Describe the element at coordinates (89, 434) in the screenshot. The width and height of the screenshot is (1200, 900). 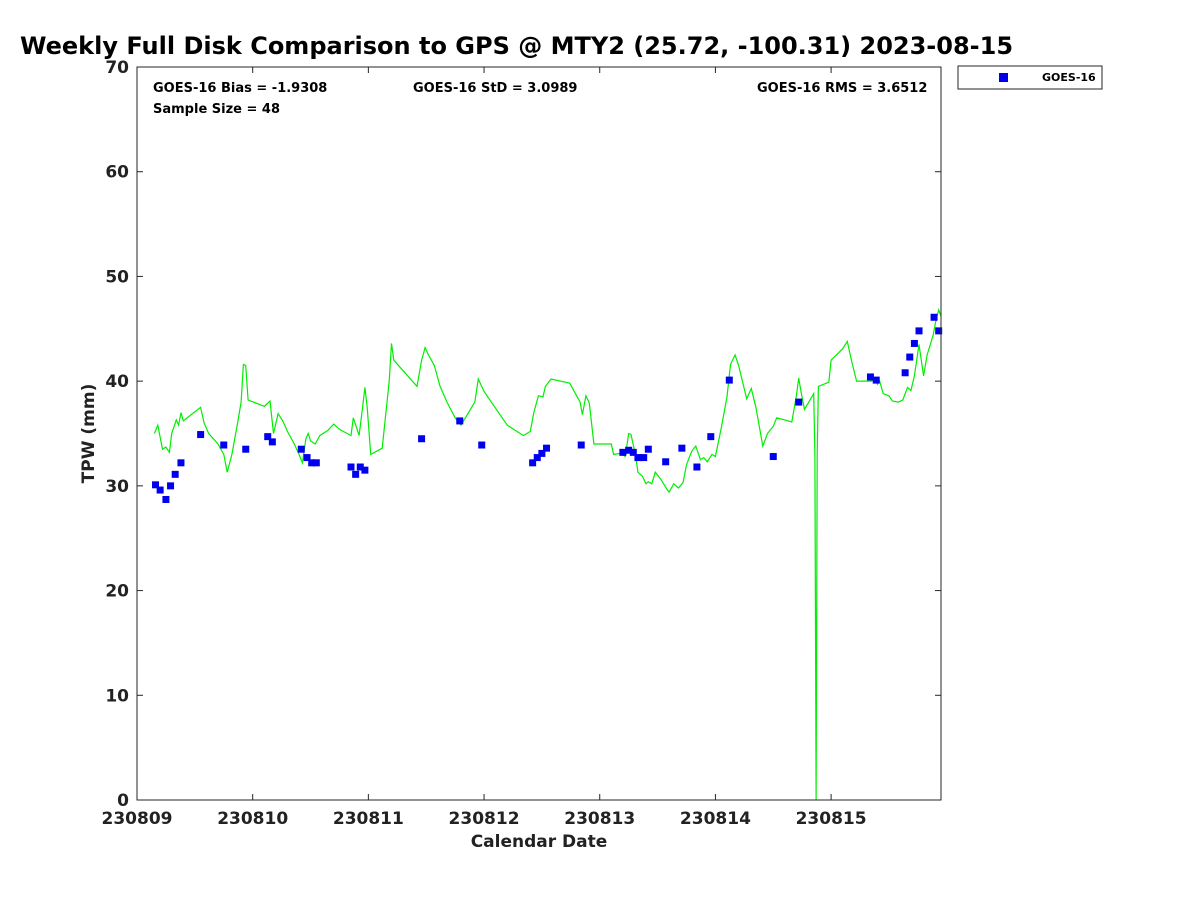
I see `y-axis-label: TPW (mm)` at that location.